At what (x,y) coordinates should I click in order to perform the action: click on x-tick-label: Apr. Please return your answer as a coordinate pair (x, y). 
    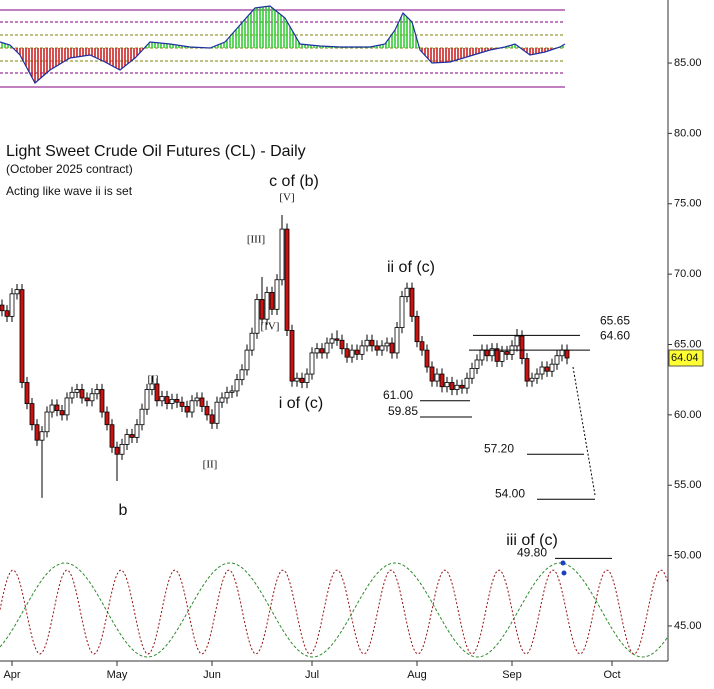
    Looking at the image, I should click on (11, 675).